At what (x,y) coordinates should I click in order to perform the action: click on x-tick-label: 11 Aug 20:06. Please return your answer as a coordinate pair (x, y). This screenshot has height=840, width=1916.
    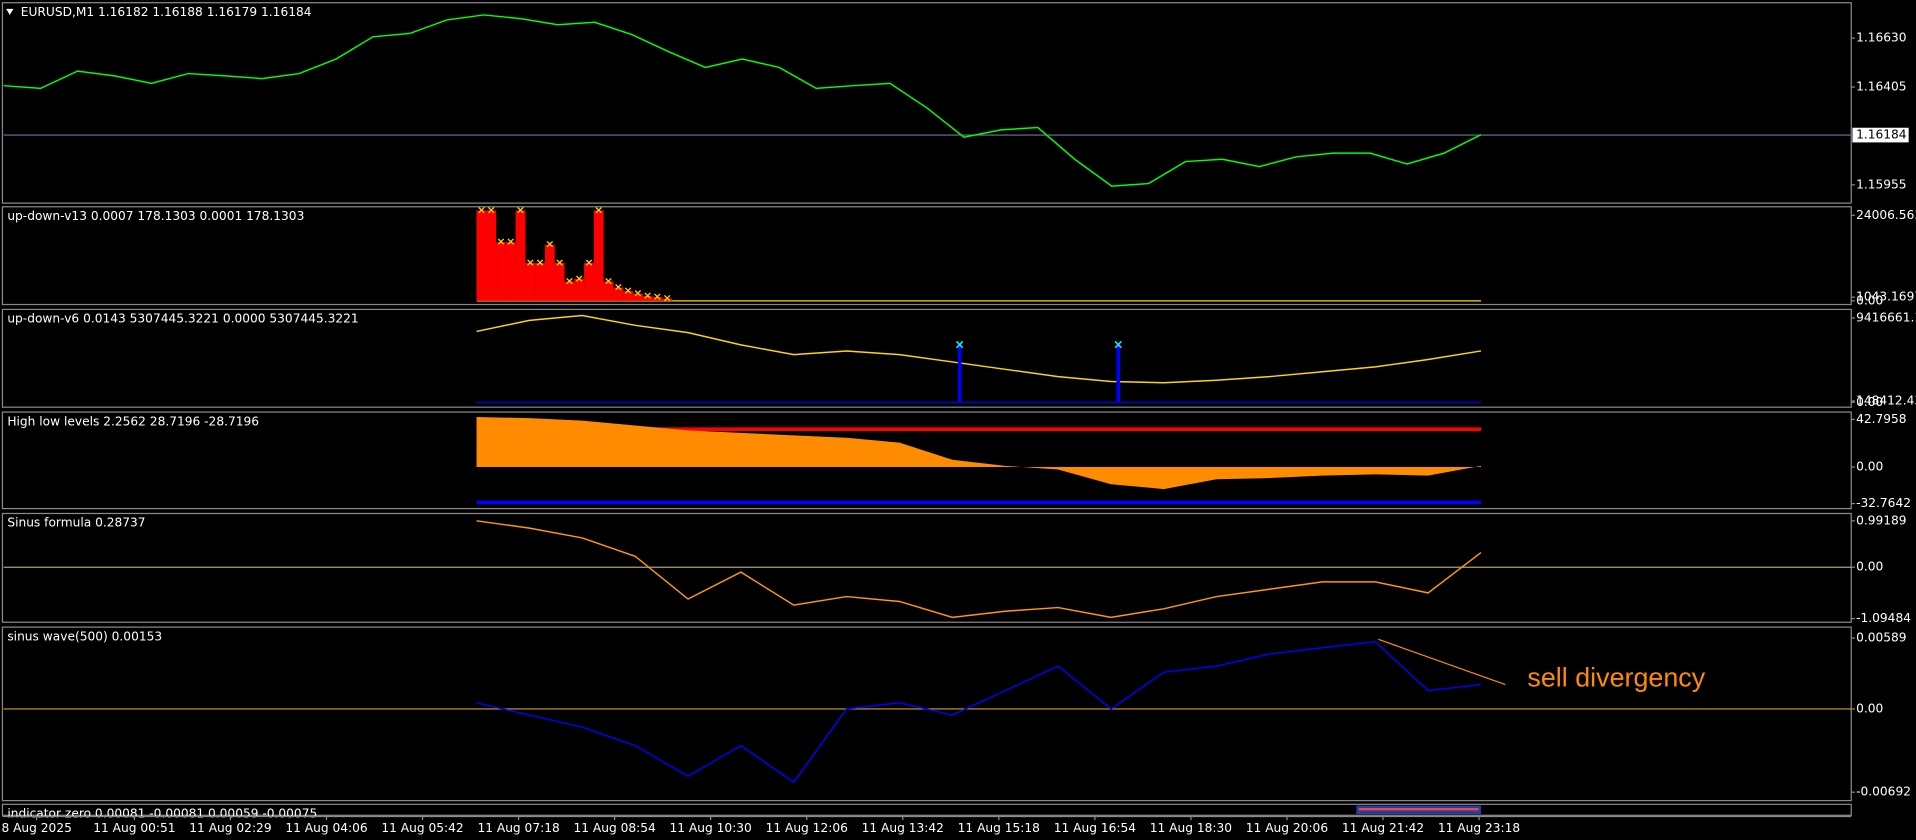
    Looking at the image, I should click on (1287, 828).